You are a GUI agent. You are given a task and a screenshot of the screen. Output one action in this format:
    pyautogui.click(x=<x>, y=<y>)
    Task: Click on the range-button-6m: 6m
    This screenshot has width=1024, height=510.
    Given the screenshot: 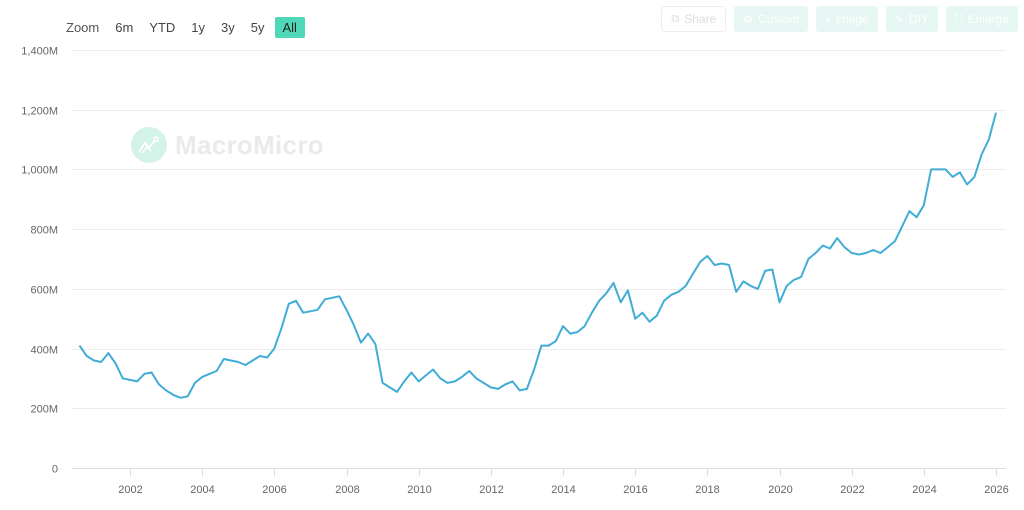 What is the action you would take?
    pyautogui.click(x=124, y=27)
    